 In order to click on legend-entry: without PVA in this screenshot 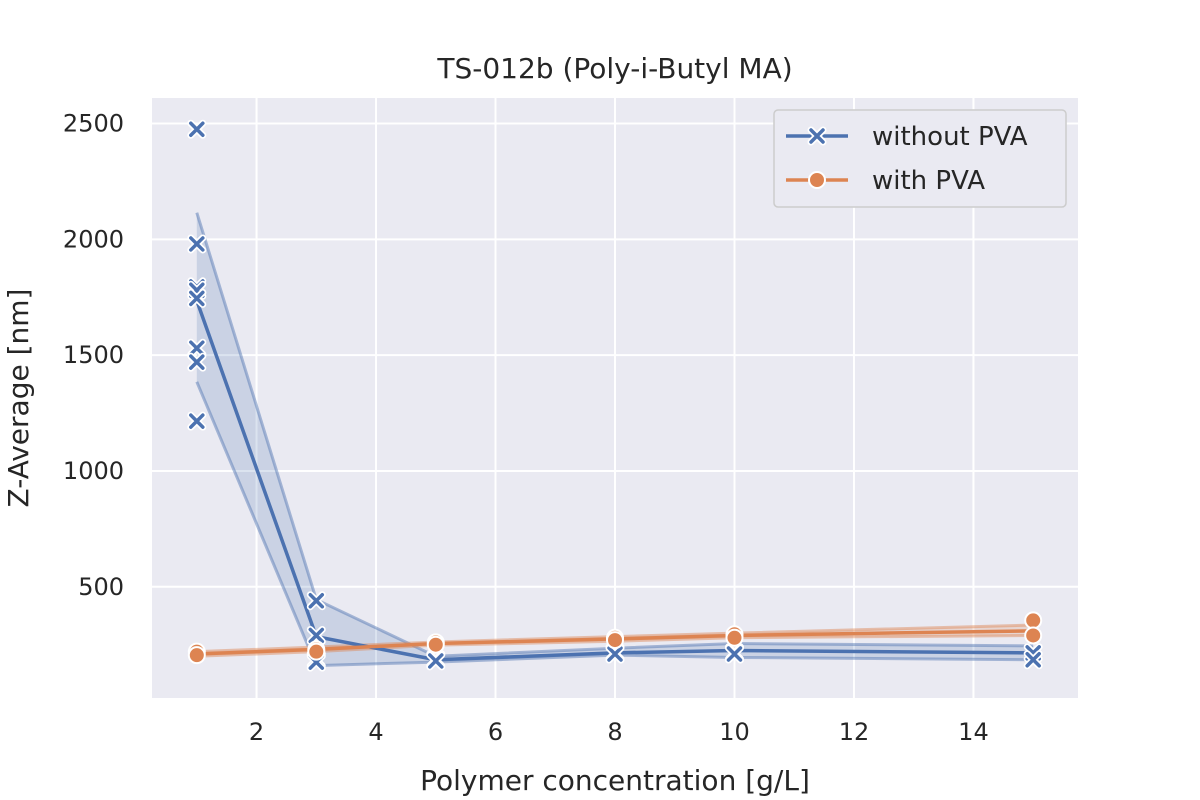, I will do `click(907, 137)`.